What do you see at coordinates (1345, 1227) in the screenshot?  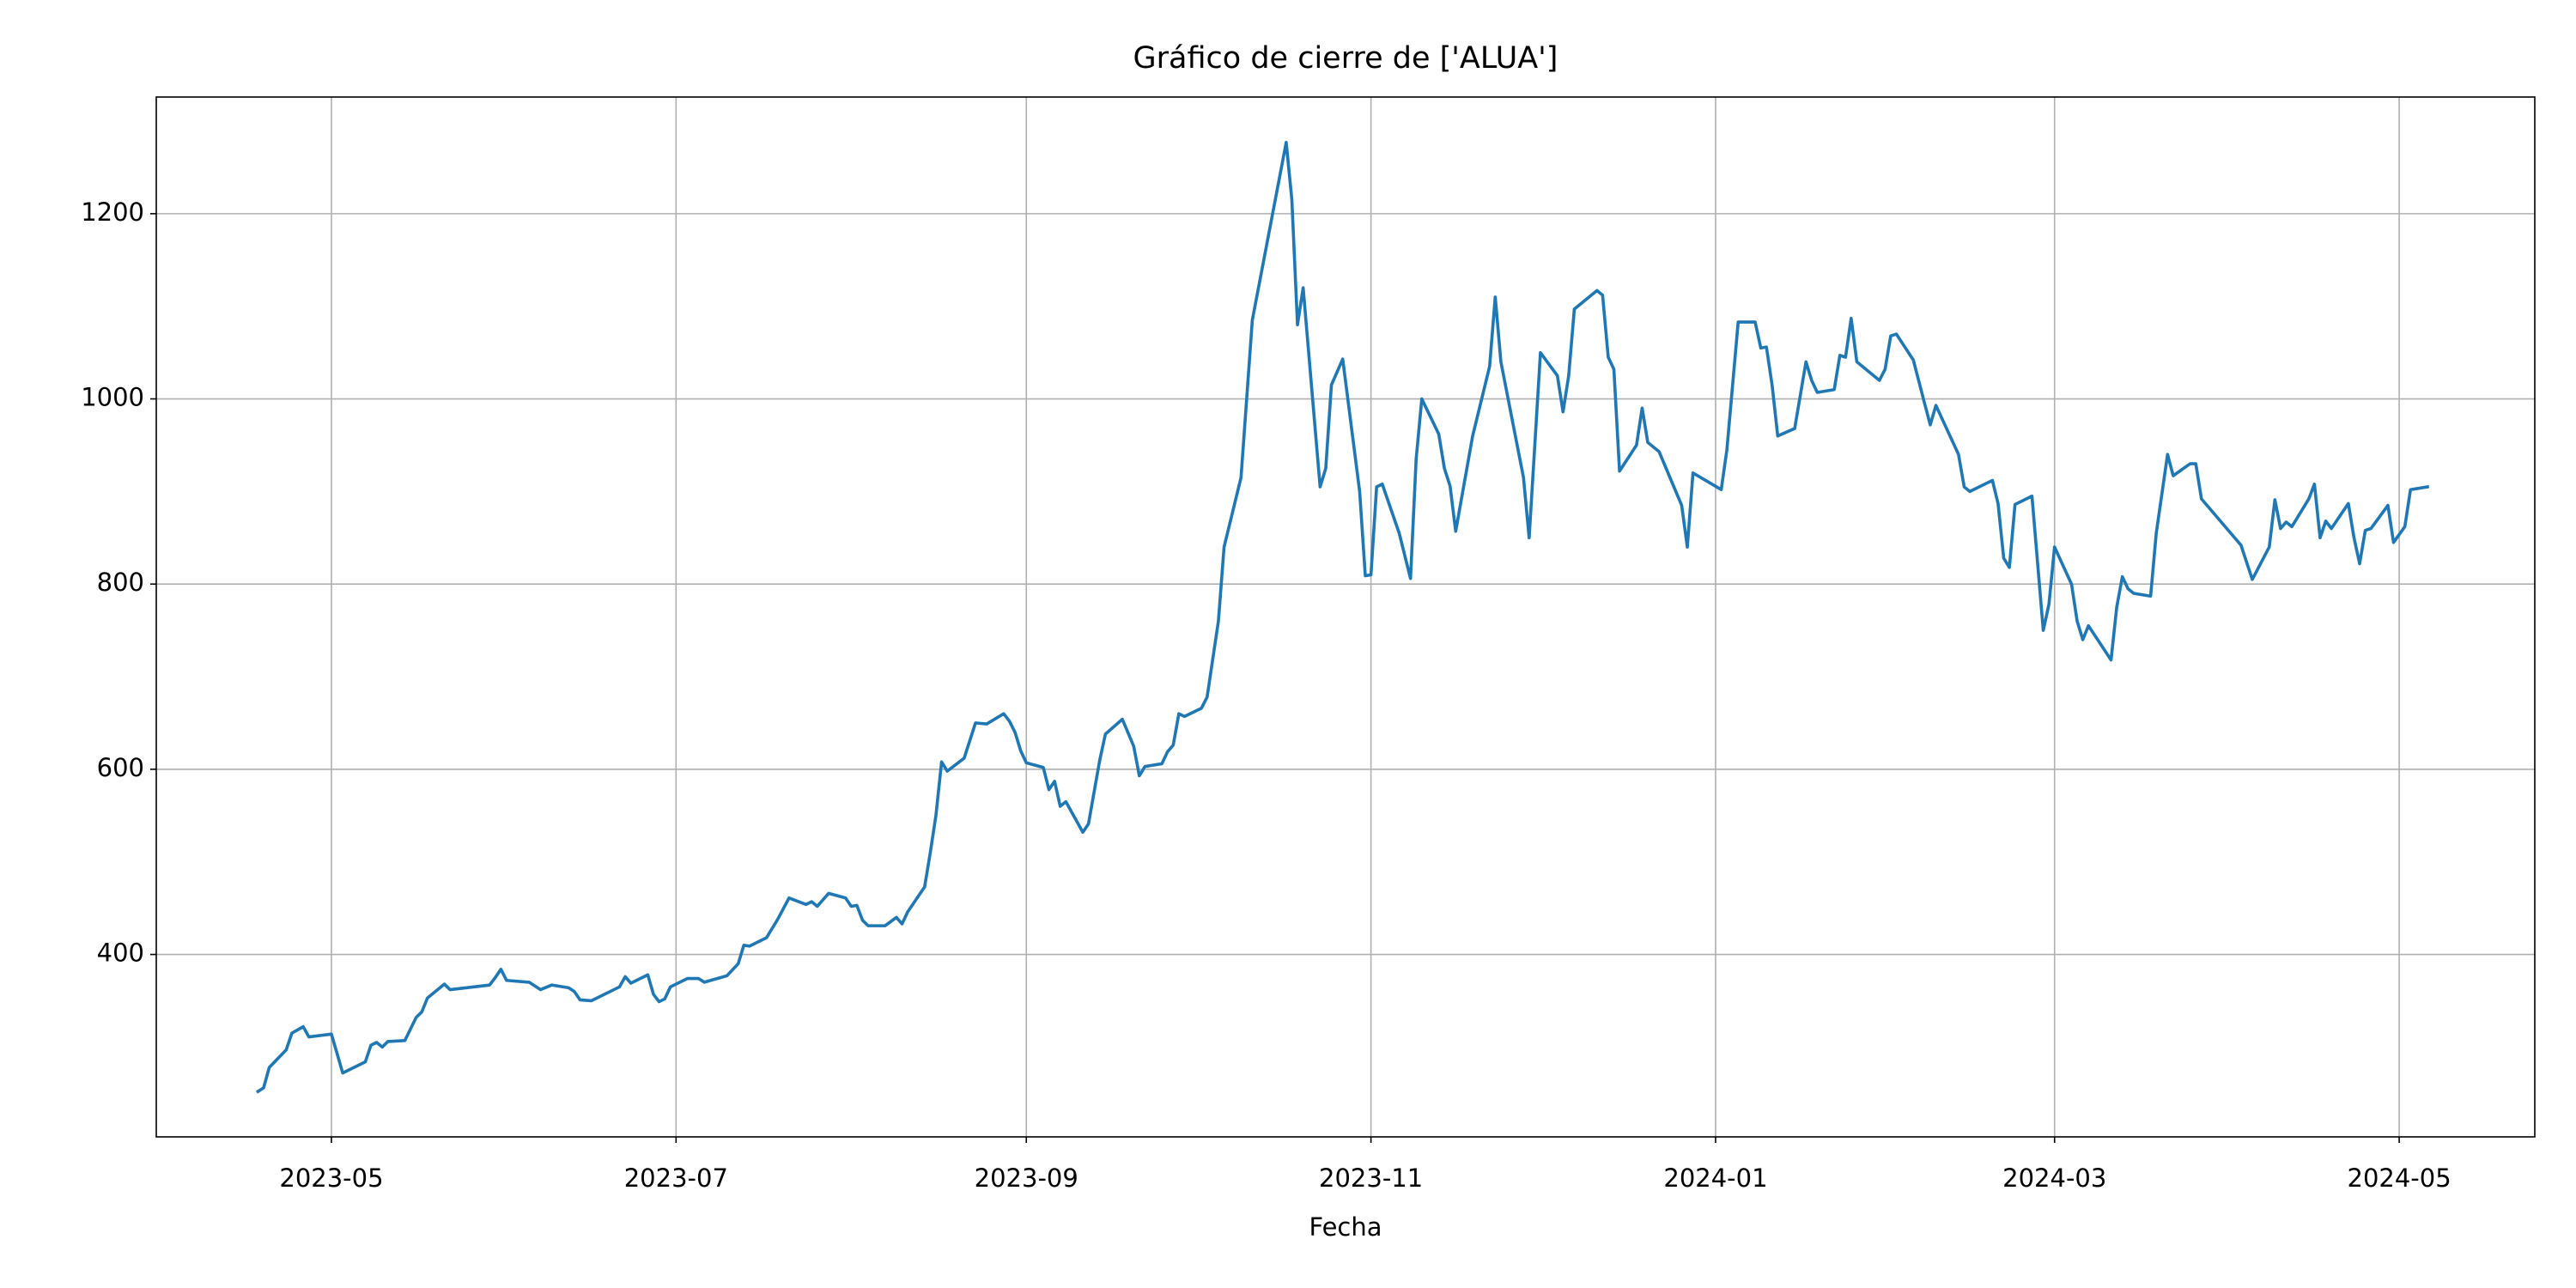 I see `x-axis-label: Fecha` at bounding box center [1345, 1227].